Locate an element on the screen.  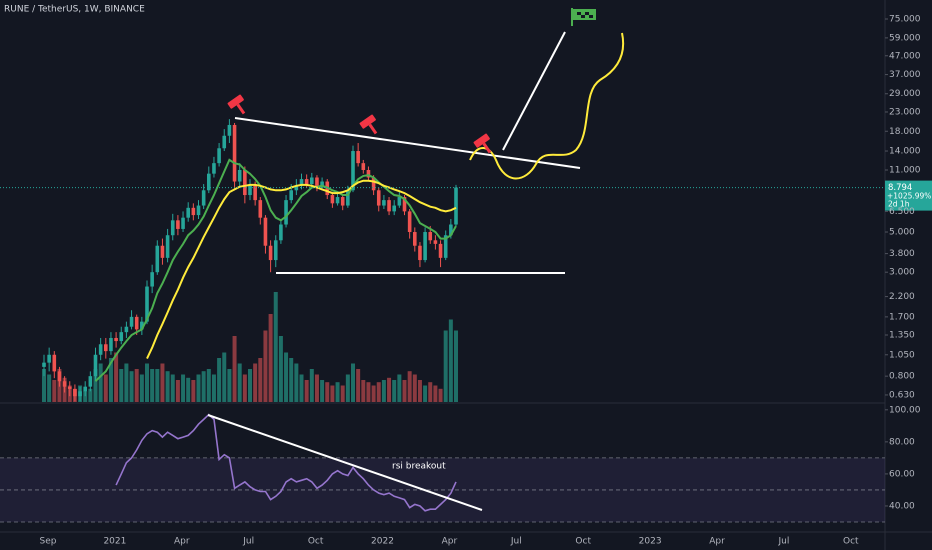
y-tick-label: 1.050 is located at coordinates (902, 355).